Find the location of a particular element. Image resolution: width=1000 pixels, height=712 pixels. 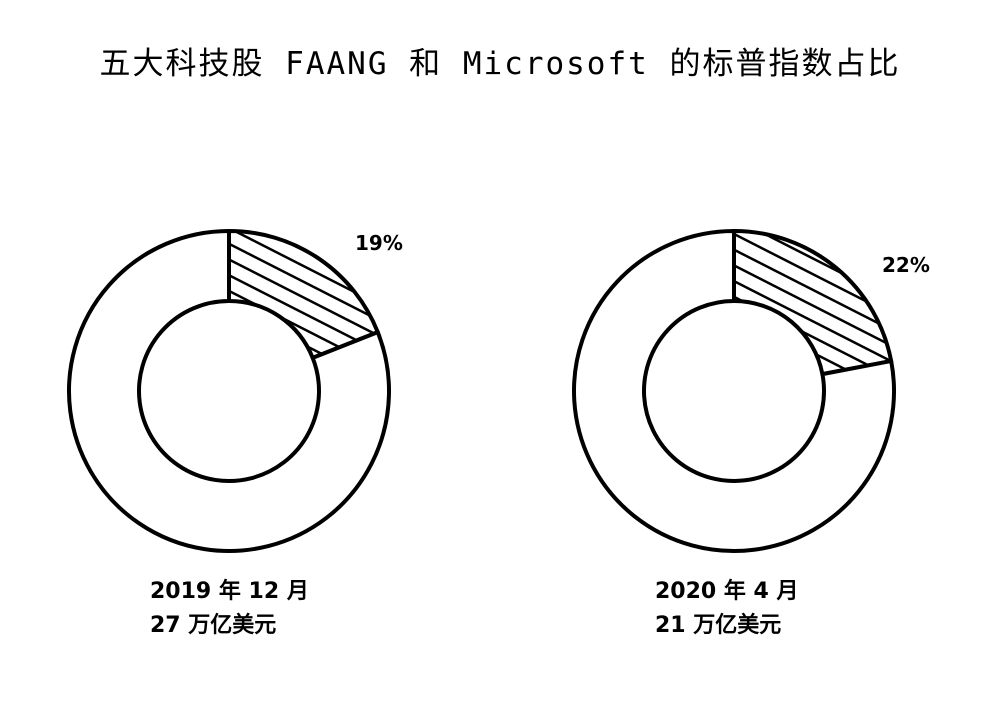

chart-title: 五大科技股 FAANG 和 Microsoft 的标普指数占比 is located at coordinates (500, 64).